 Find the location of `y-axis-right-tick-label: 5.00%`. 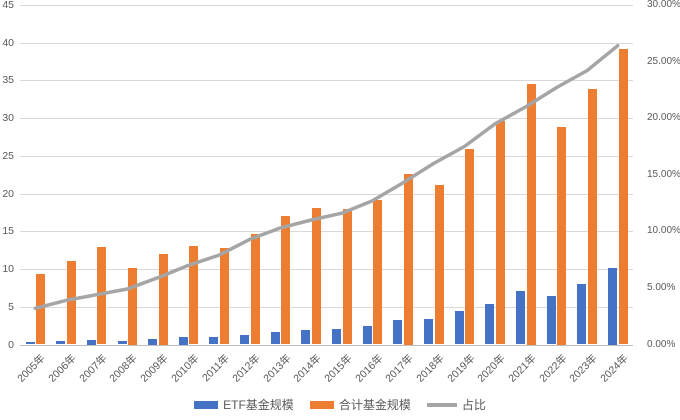

y-axis-right-tick-label: 5.00% is located at coordinates (661, 287).